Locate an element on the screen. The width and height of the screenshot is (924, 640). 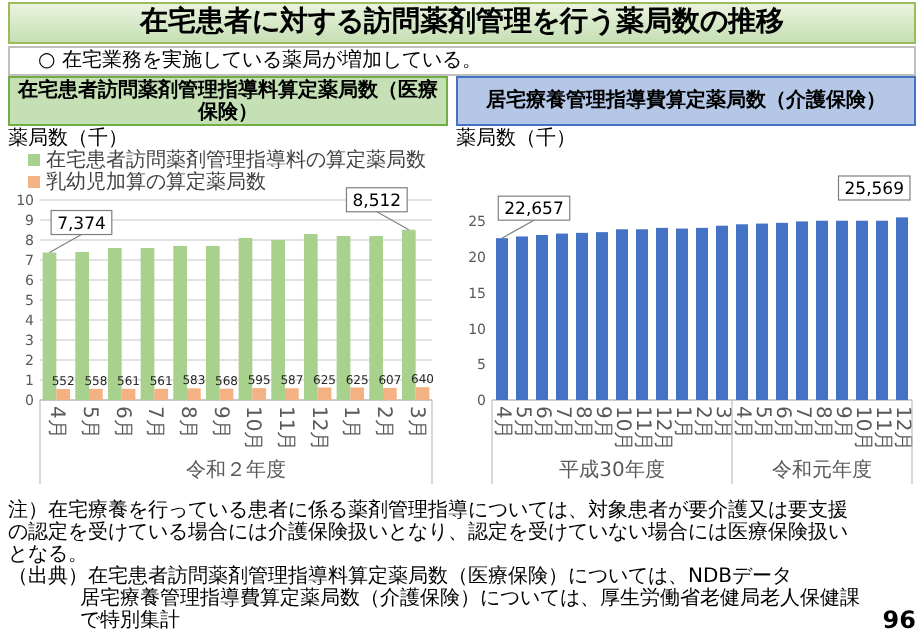
annotation: 7,374 is located at coordinates (81, 224).